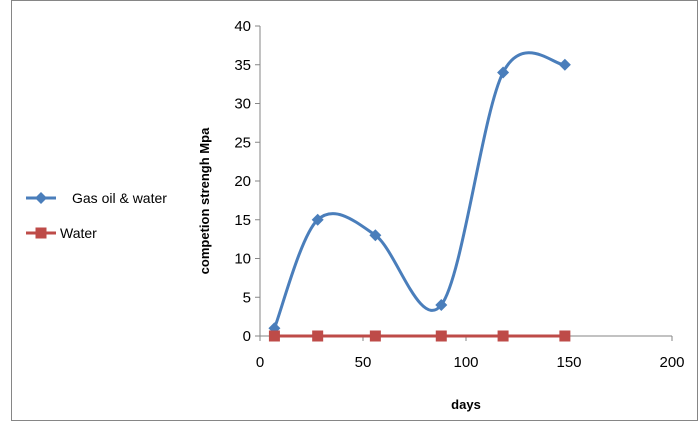 Image resolution: width=700 pixels, height=423 pixels. What do you see at coordinates (242, 104) in the screenshot?
I see `y-tick-label: 30` at bounding box center [242, 104].